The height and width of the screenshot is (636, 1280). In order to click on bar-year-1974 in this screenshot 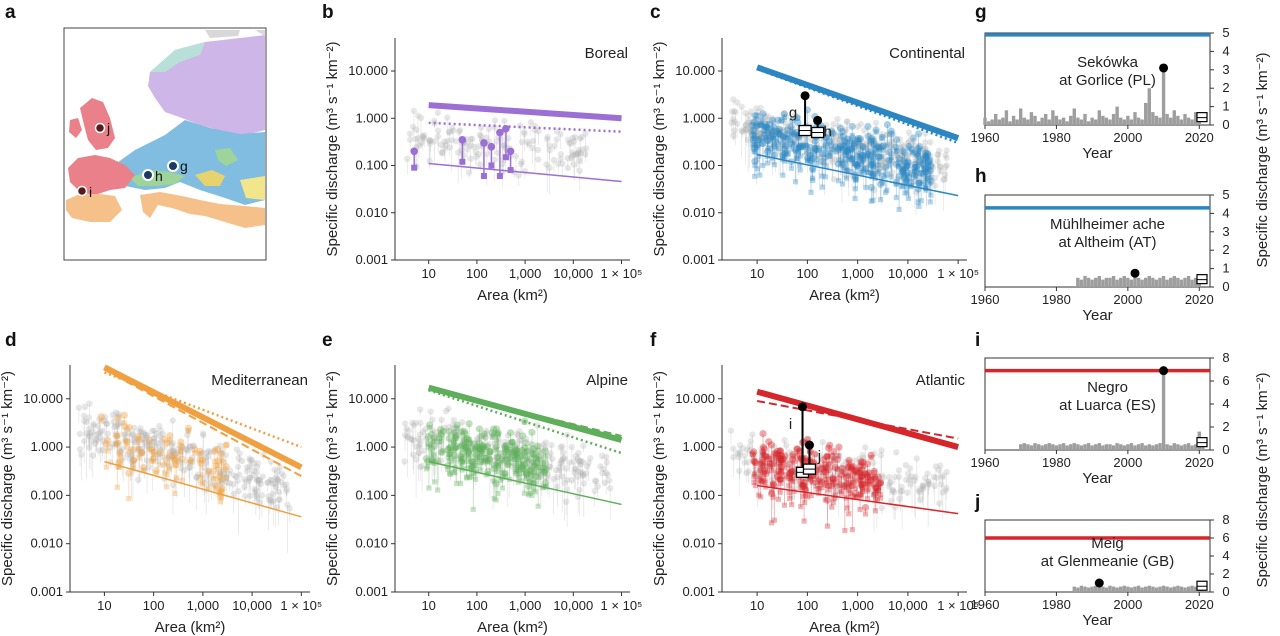, I will do `click(1035, 120)`.